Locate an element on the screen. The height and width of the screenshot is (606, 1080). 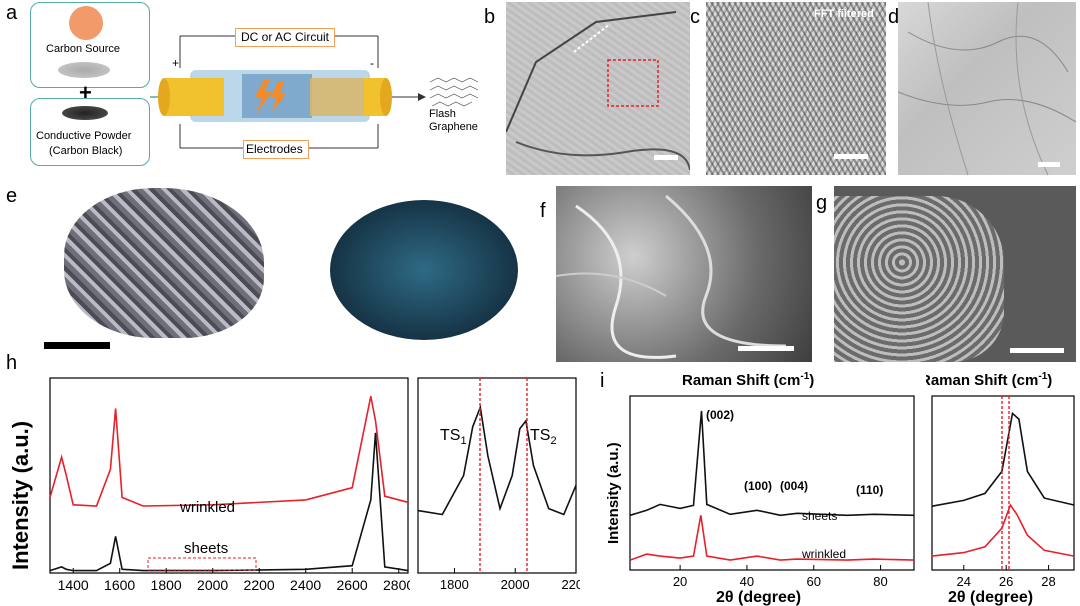
electrodes-label-box is located at coordinates (276, 149).